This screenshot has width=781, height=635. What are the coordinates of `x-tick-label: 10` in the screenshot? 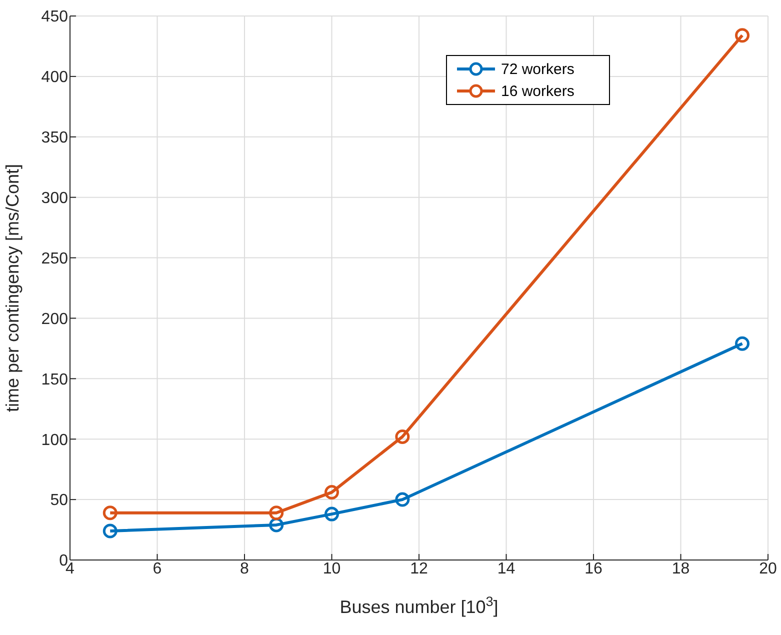 It's located at (331, 569).